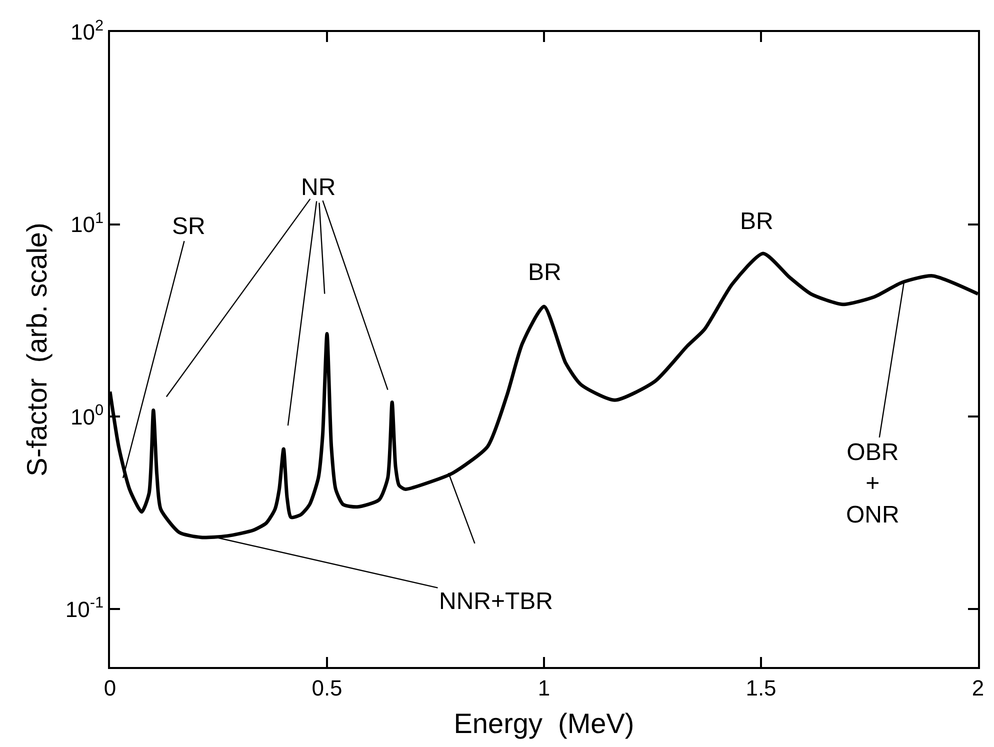  Describe the element at coordinates (761, 687) in the screenshot. I see `x-tick-label: 1.5` at that location.